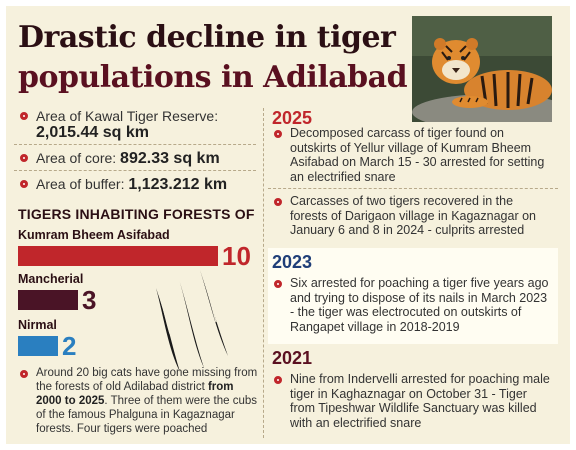 Image resolution: width=576 pixels, height=450 pixels. What do you see at coordinates (76, 158) in the screenshot?
I see `stat-label: Area of core:` at bounding box center [76, 158].